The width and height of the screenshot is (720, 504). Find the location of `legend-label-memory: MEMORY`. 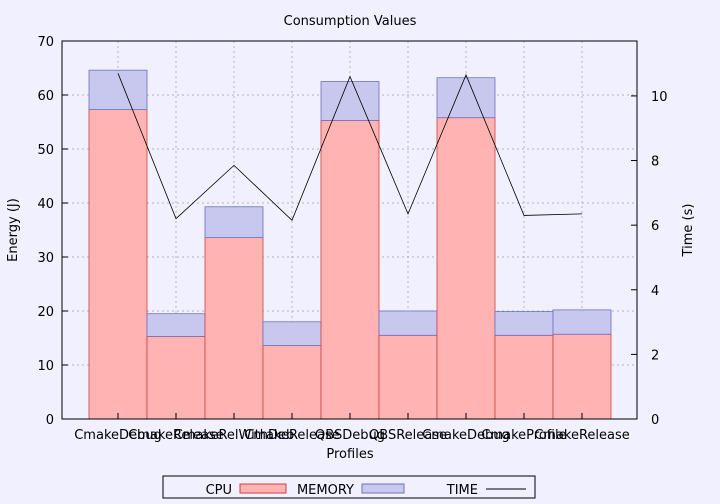

legend-label-memory: MEMORY is located at coordinates (325, 490).